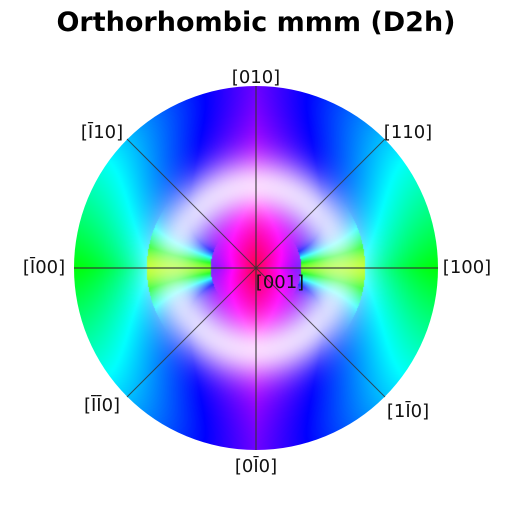 This screenshot has height=512, width=512. I want to click on label-1m10: [1Ī0], so click(408, 411).